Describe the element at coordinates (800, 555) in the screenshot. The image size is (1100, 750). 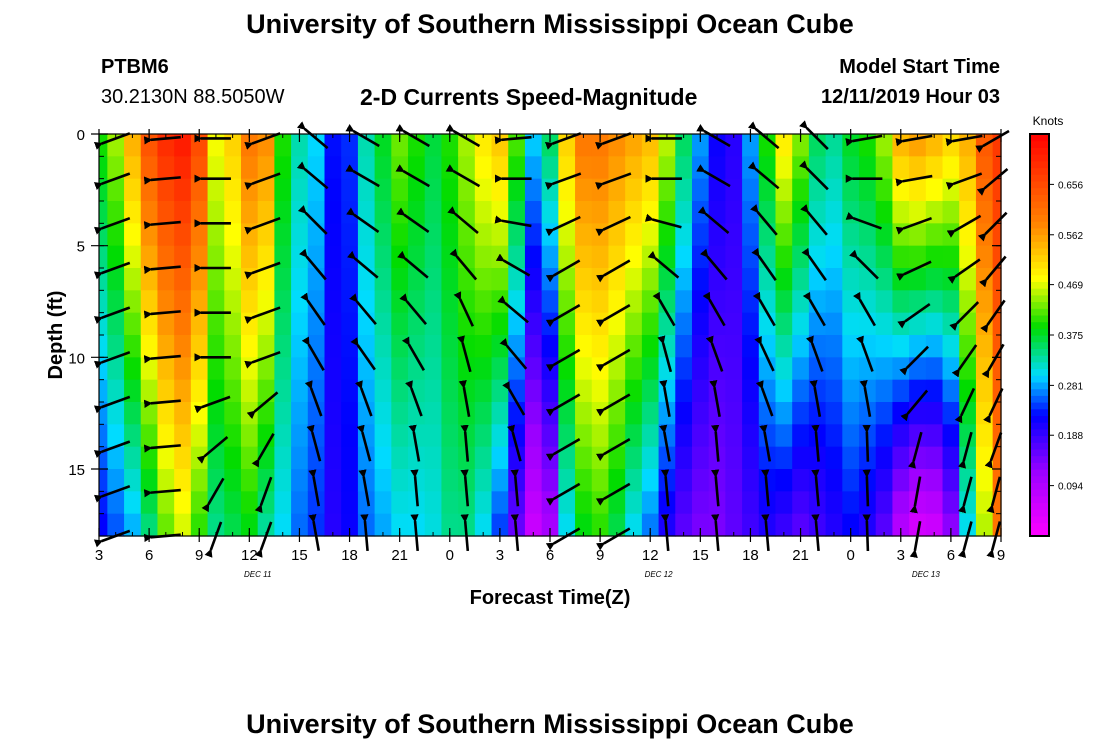
I see `x-tick-label: 21` at that location.